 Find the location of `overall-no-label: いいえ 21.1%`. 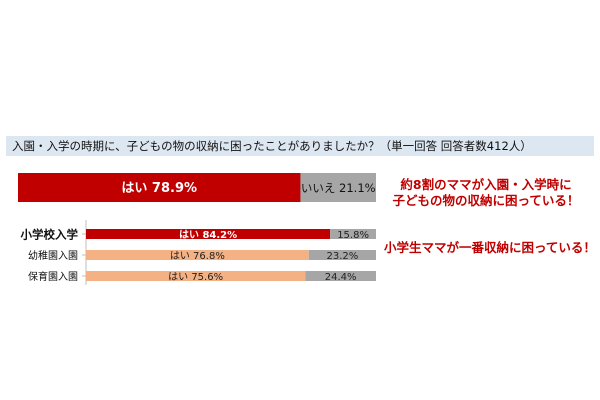

overall-no-label: いいえ 21.1% is located at coordinates (338, 188).